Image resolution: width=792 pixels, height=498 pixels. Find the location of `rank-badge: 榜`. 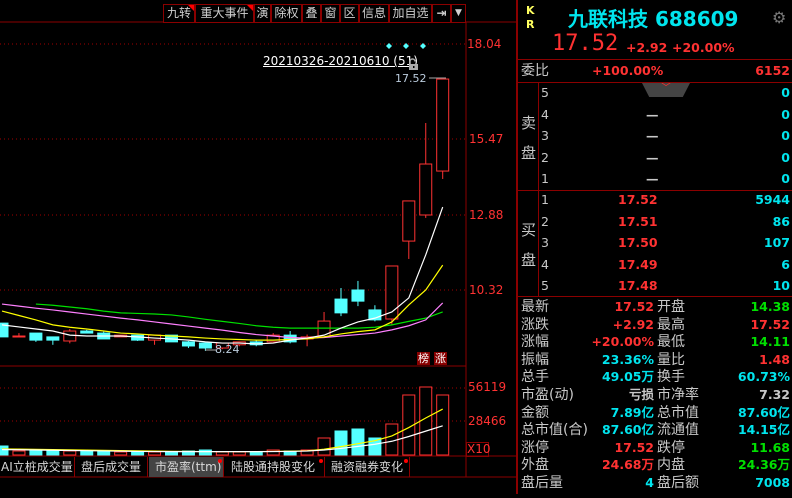

rank-badge: 榜 is located at coordinates (423, 358).